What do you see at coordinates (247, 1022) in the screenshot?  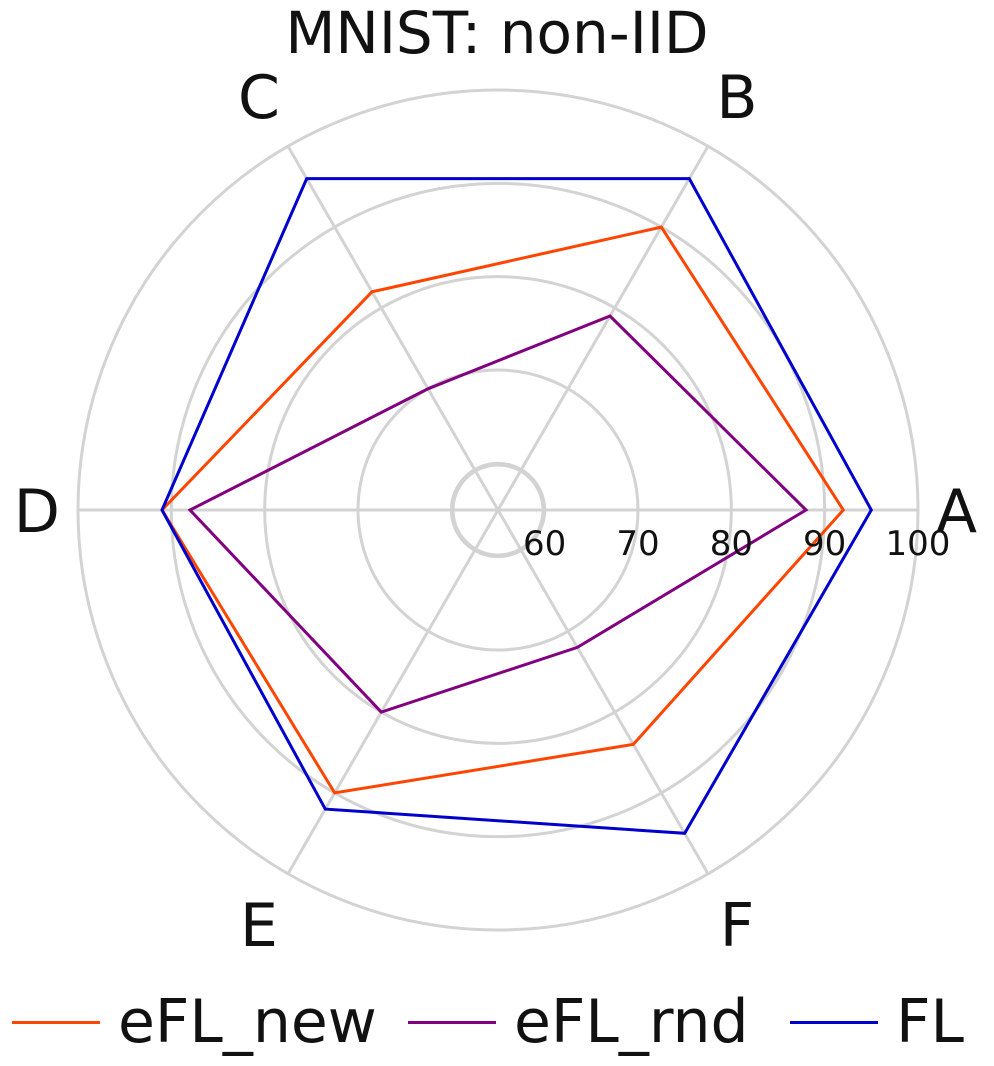 I see `legend-label: eFL_new` at bounding box center [247, 1022].